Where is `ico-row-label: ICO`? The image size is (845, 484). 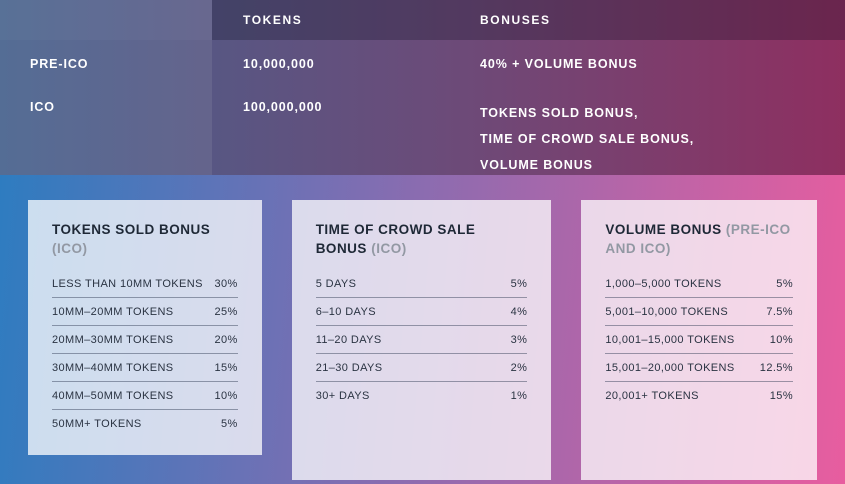 ico-row-label: ICO is located at coordinates (106, 131).